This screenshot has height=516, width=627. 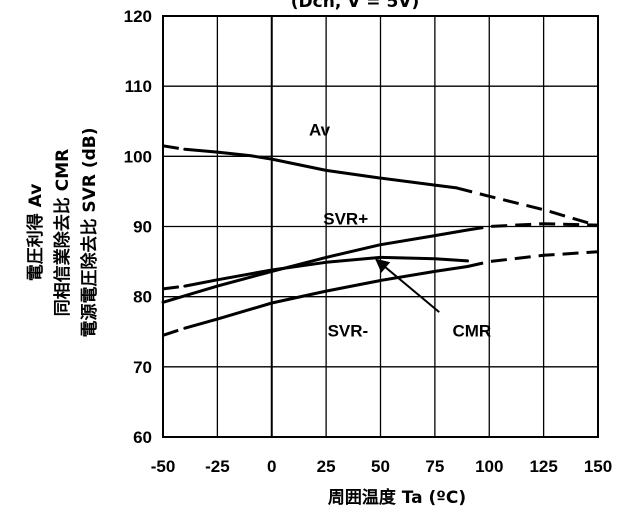 I want to click on y-tick-label: 80, so click(x=142, y=297).